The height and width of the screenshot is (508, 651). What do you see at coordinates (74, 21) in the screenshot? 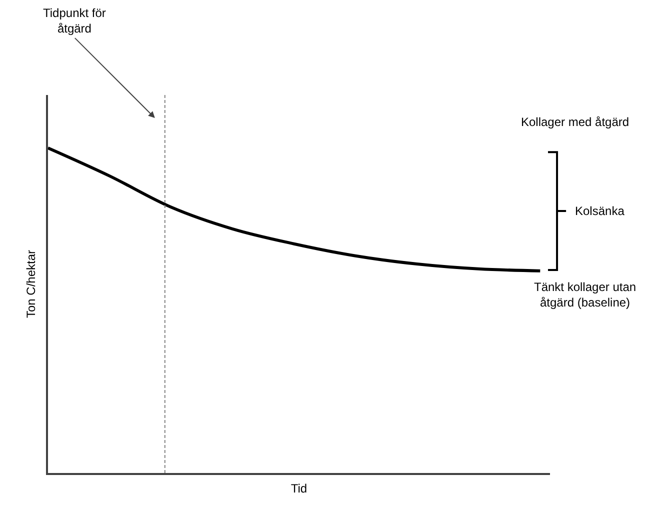
I see `text: Tidpunkt för åtgärd` at bounding box center [74, 21].